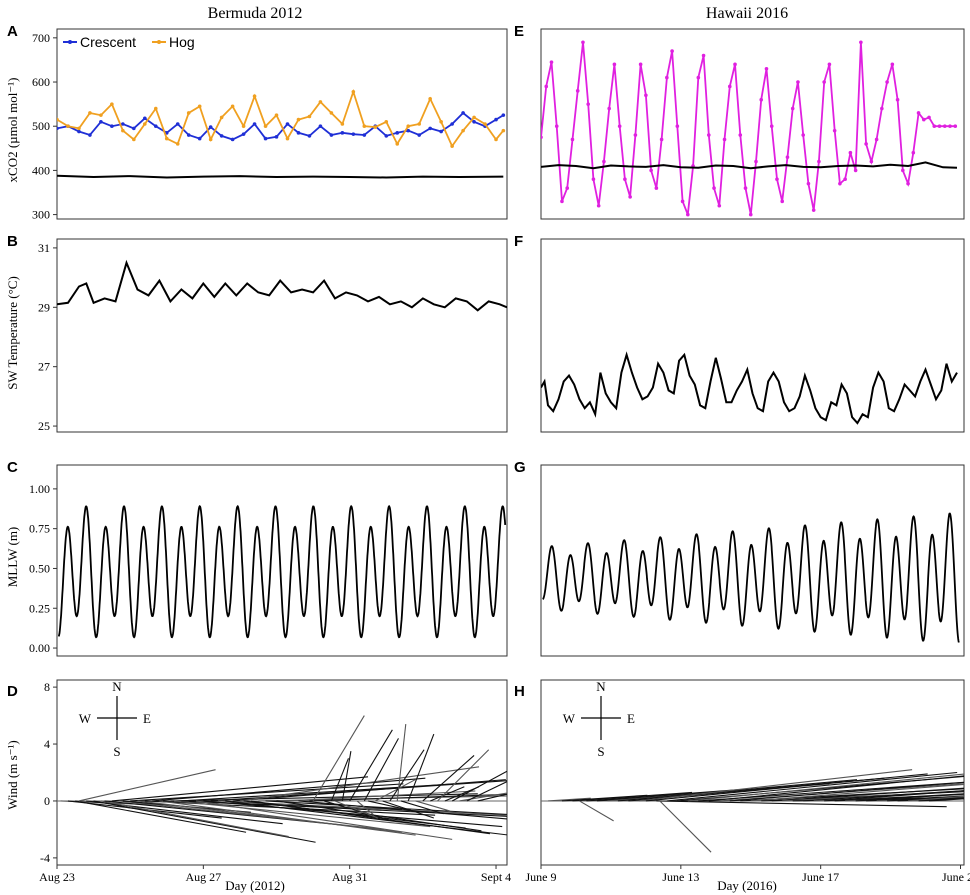  Describe the element at coordinates (44, 307) in the screenshot. I see `y-tick-label: 29` at that location.